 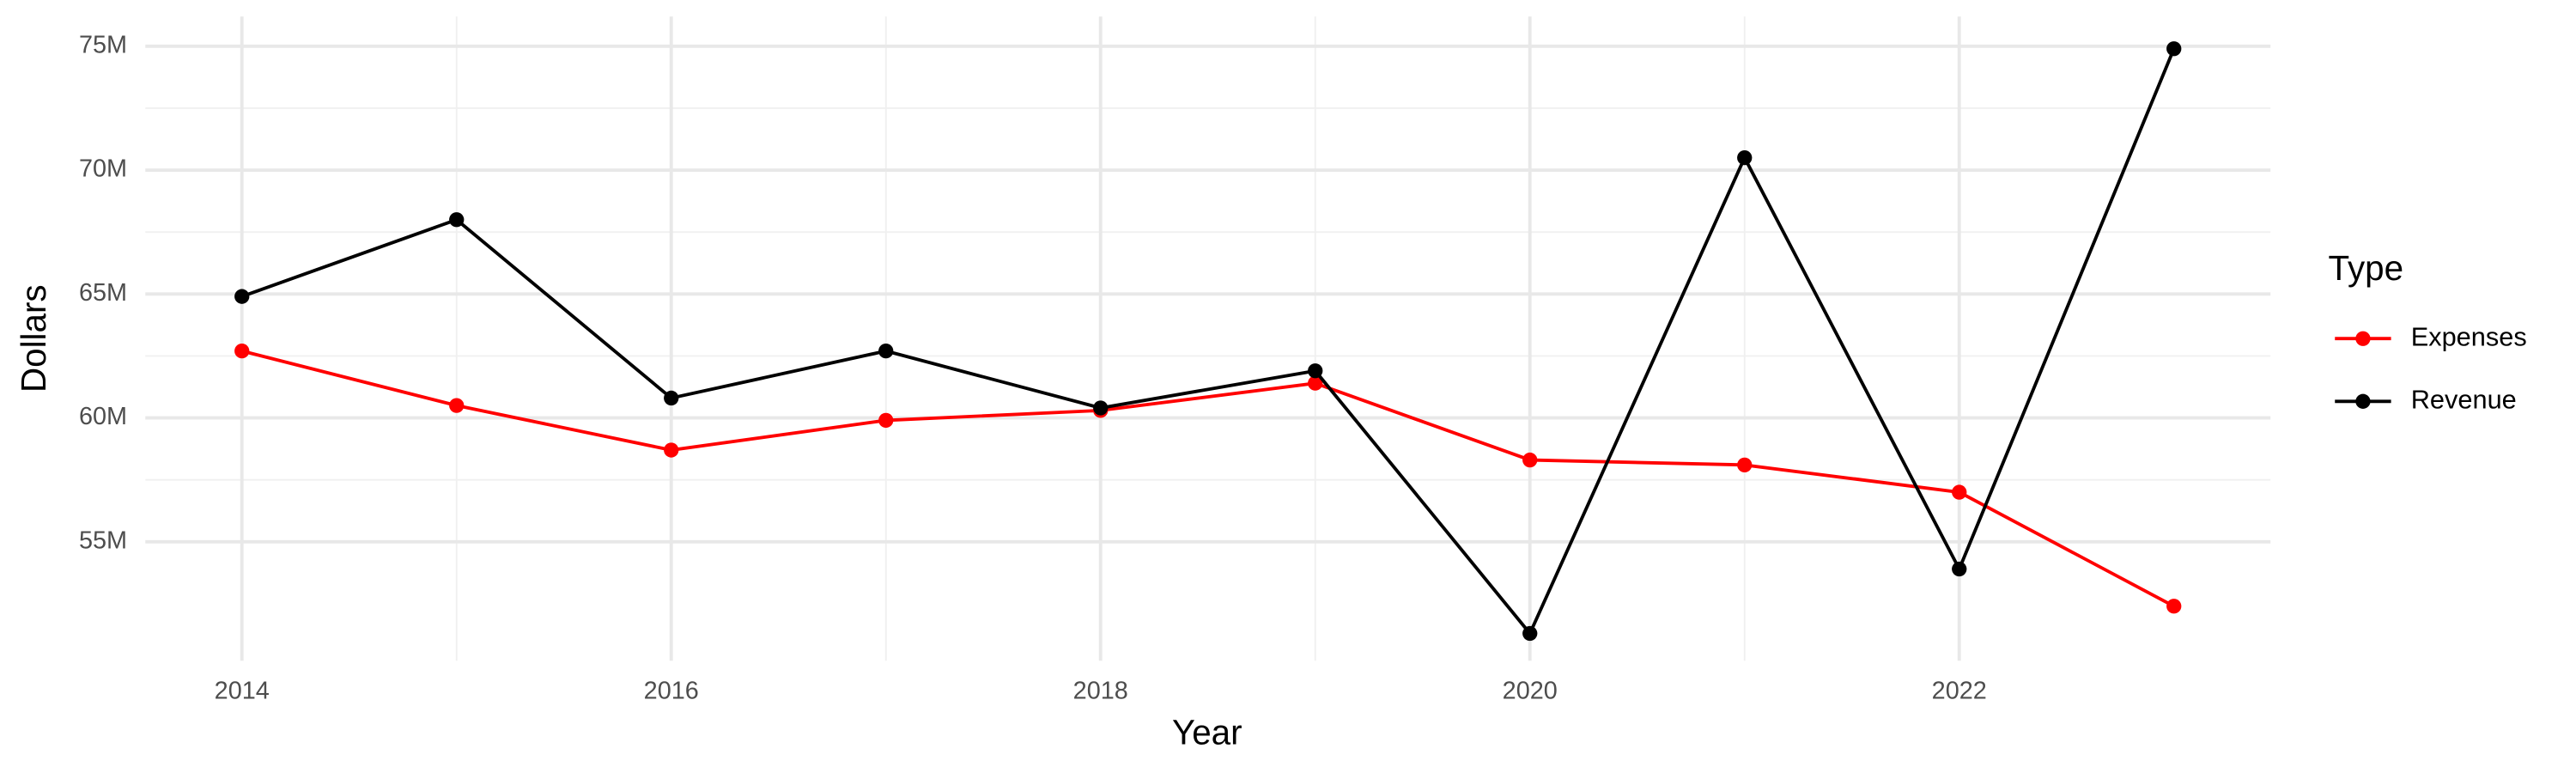 I want to click on x-axis-title: Year, so click(x=1207, y=732).